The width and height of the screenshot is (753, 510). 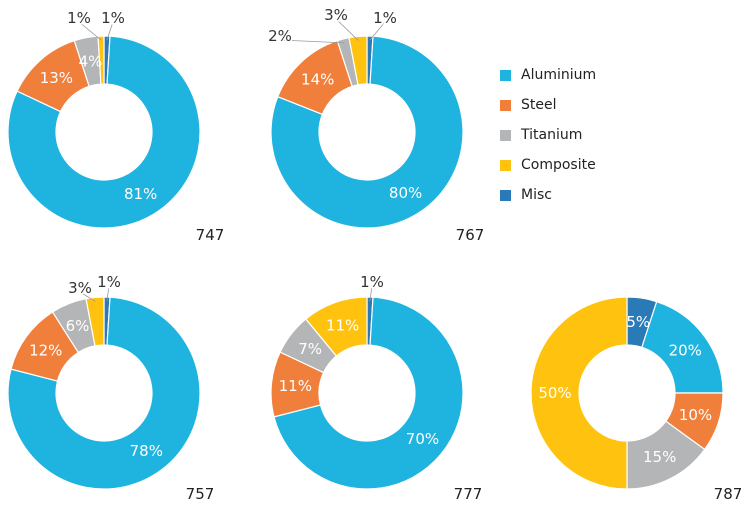 What do you see at coordinates (468, 494) in the screenshot?
I see `chart-title-777: 777` at bounding box center [468, 494].